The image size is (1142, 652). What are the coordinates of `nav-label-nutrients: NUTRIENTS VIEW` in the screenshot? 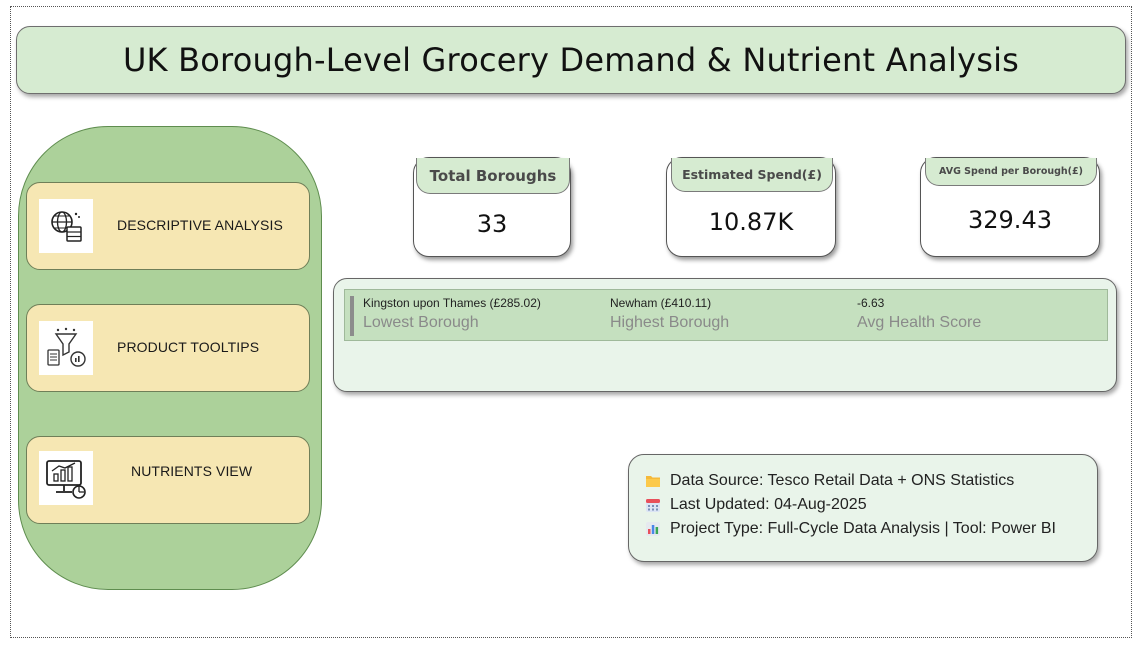 It's located at (192, 471).